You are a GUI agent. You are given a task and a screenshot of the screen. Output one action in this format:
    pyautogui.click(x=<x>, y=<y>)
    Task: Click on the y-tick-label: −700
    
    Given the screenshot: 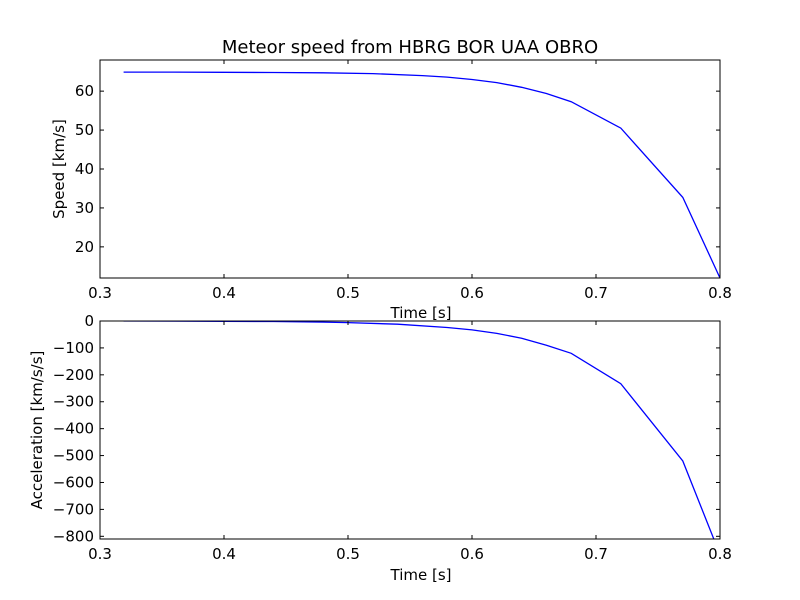 What is the action you would take?
    pyautogui.click(x=73, y=509)
    